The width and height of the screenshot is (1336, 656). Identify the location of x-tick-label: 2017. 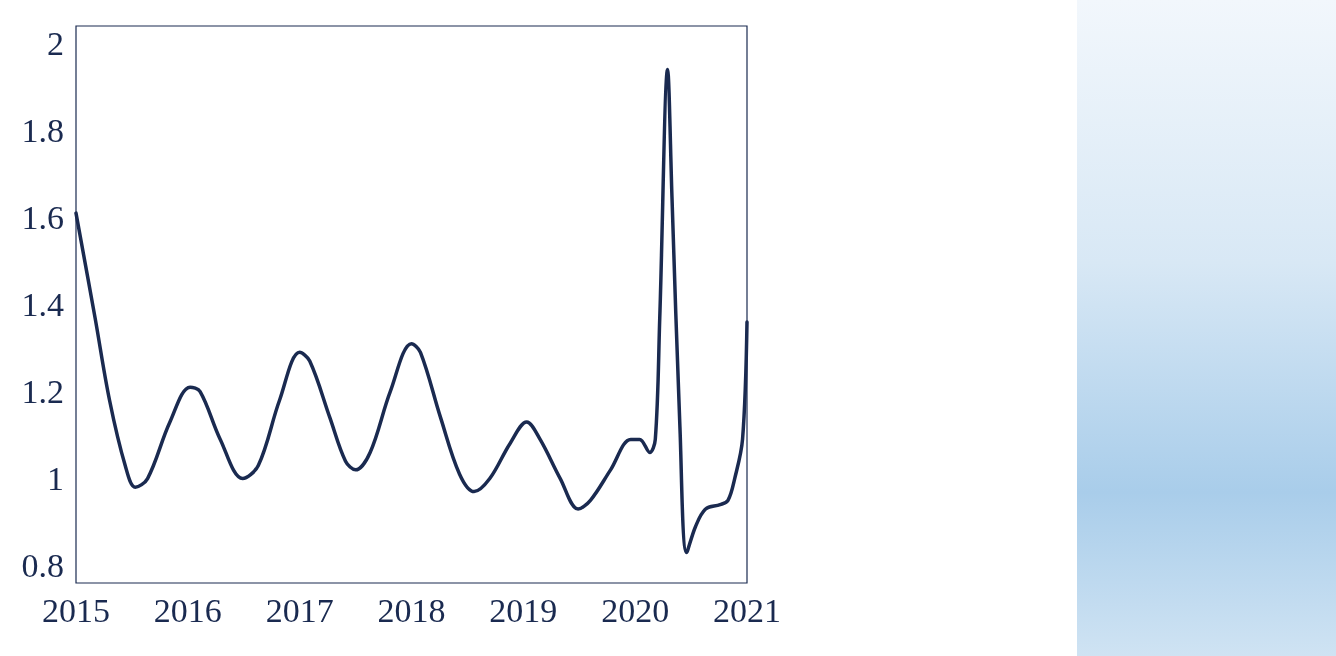
(299, 610).